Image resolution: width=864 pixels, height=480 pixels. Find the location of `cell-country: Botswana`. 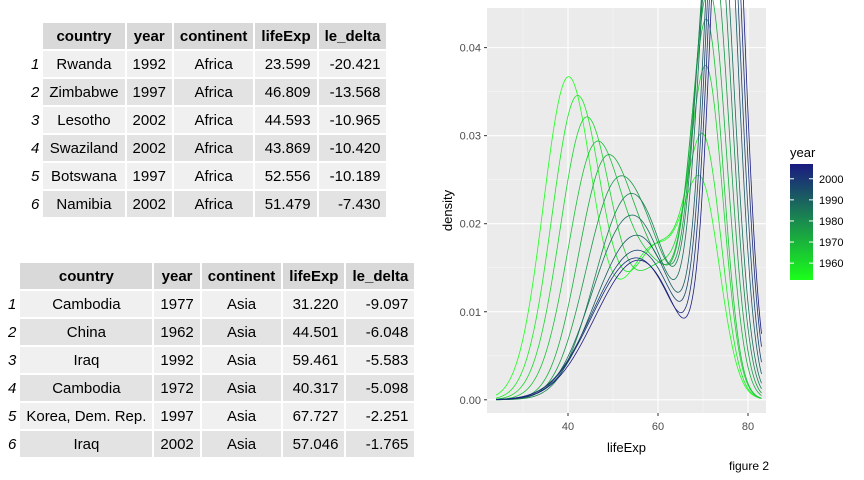

cell-country: Botswana is located at coordinates (84, 176).